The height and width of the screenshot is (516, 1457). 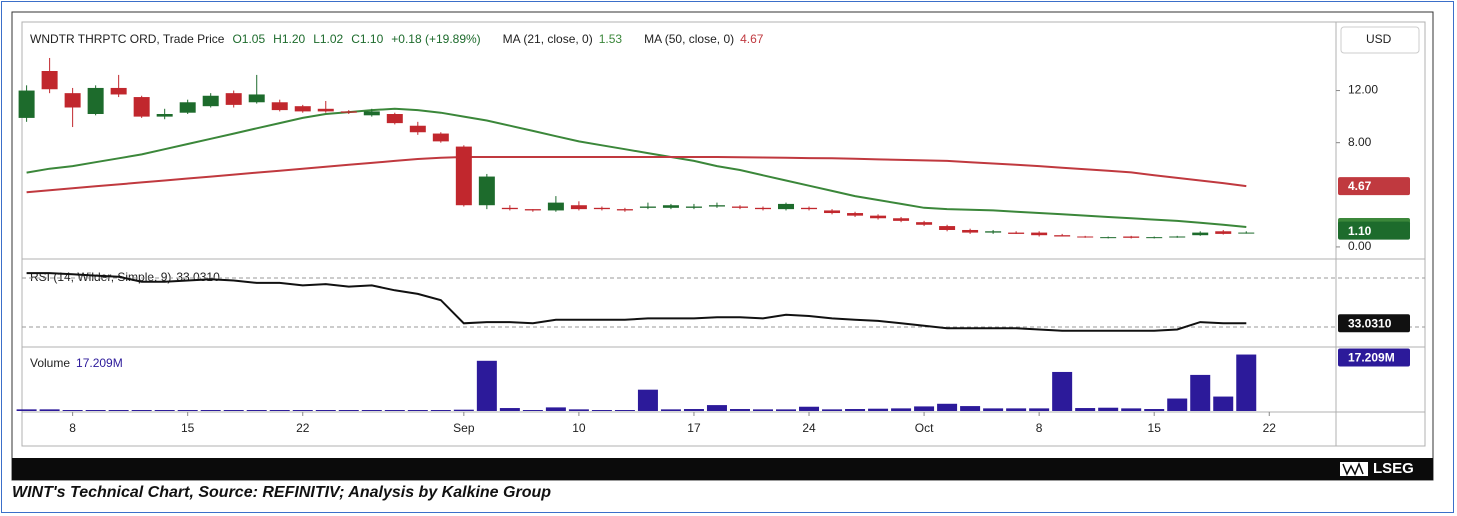 What do you see at coordinates (1360, 142) in the screenshot?
I see `y-tick-label: 8.00` at bounding box center [1360, 142].